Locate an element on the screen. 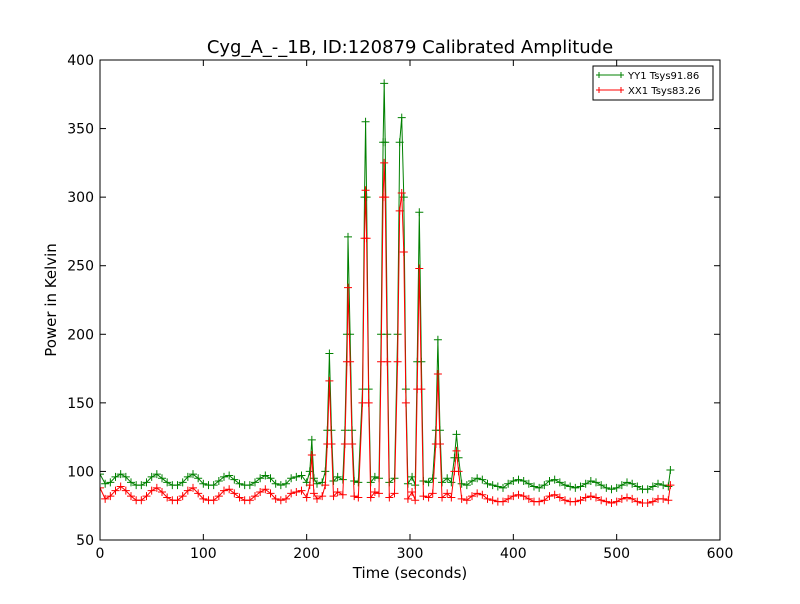  y-tick-label: 50 is located at coordinates (85, 541).